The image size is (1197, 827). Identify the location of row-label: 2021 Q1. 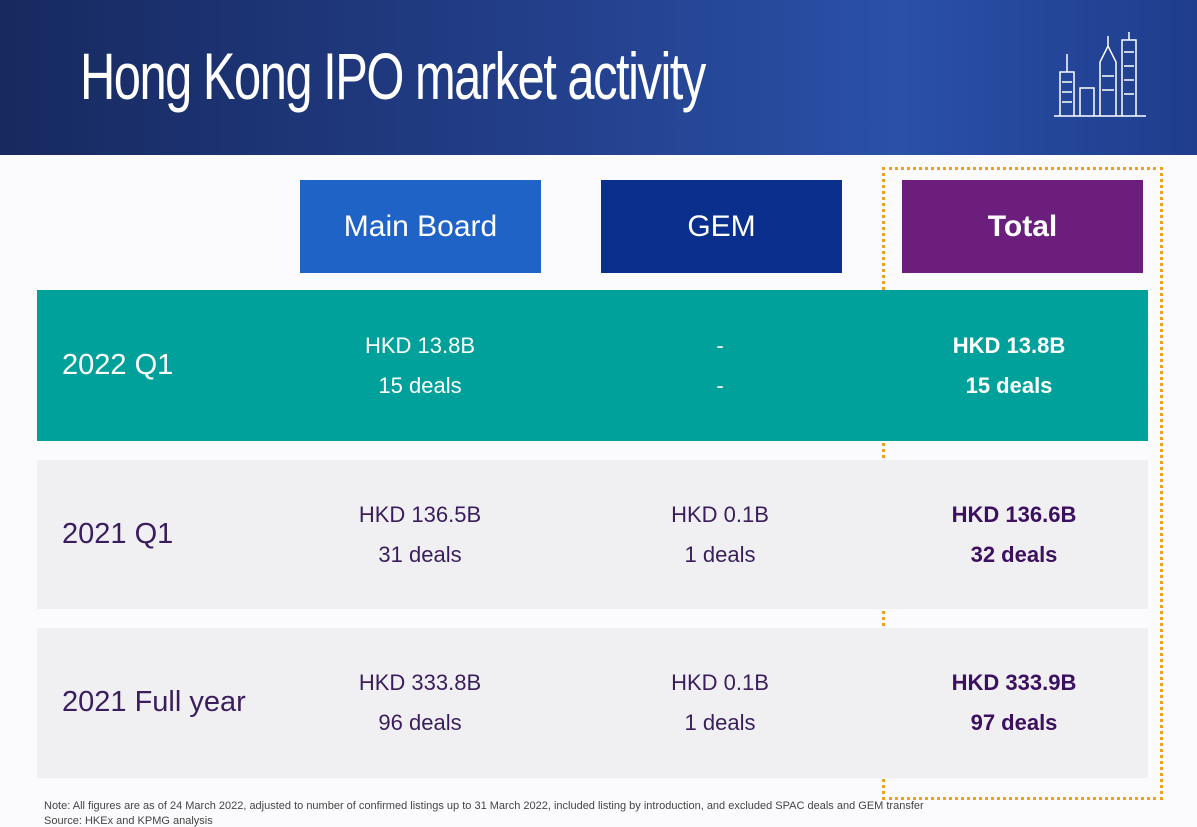
(118, 533).